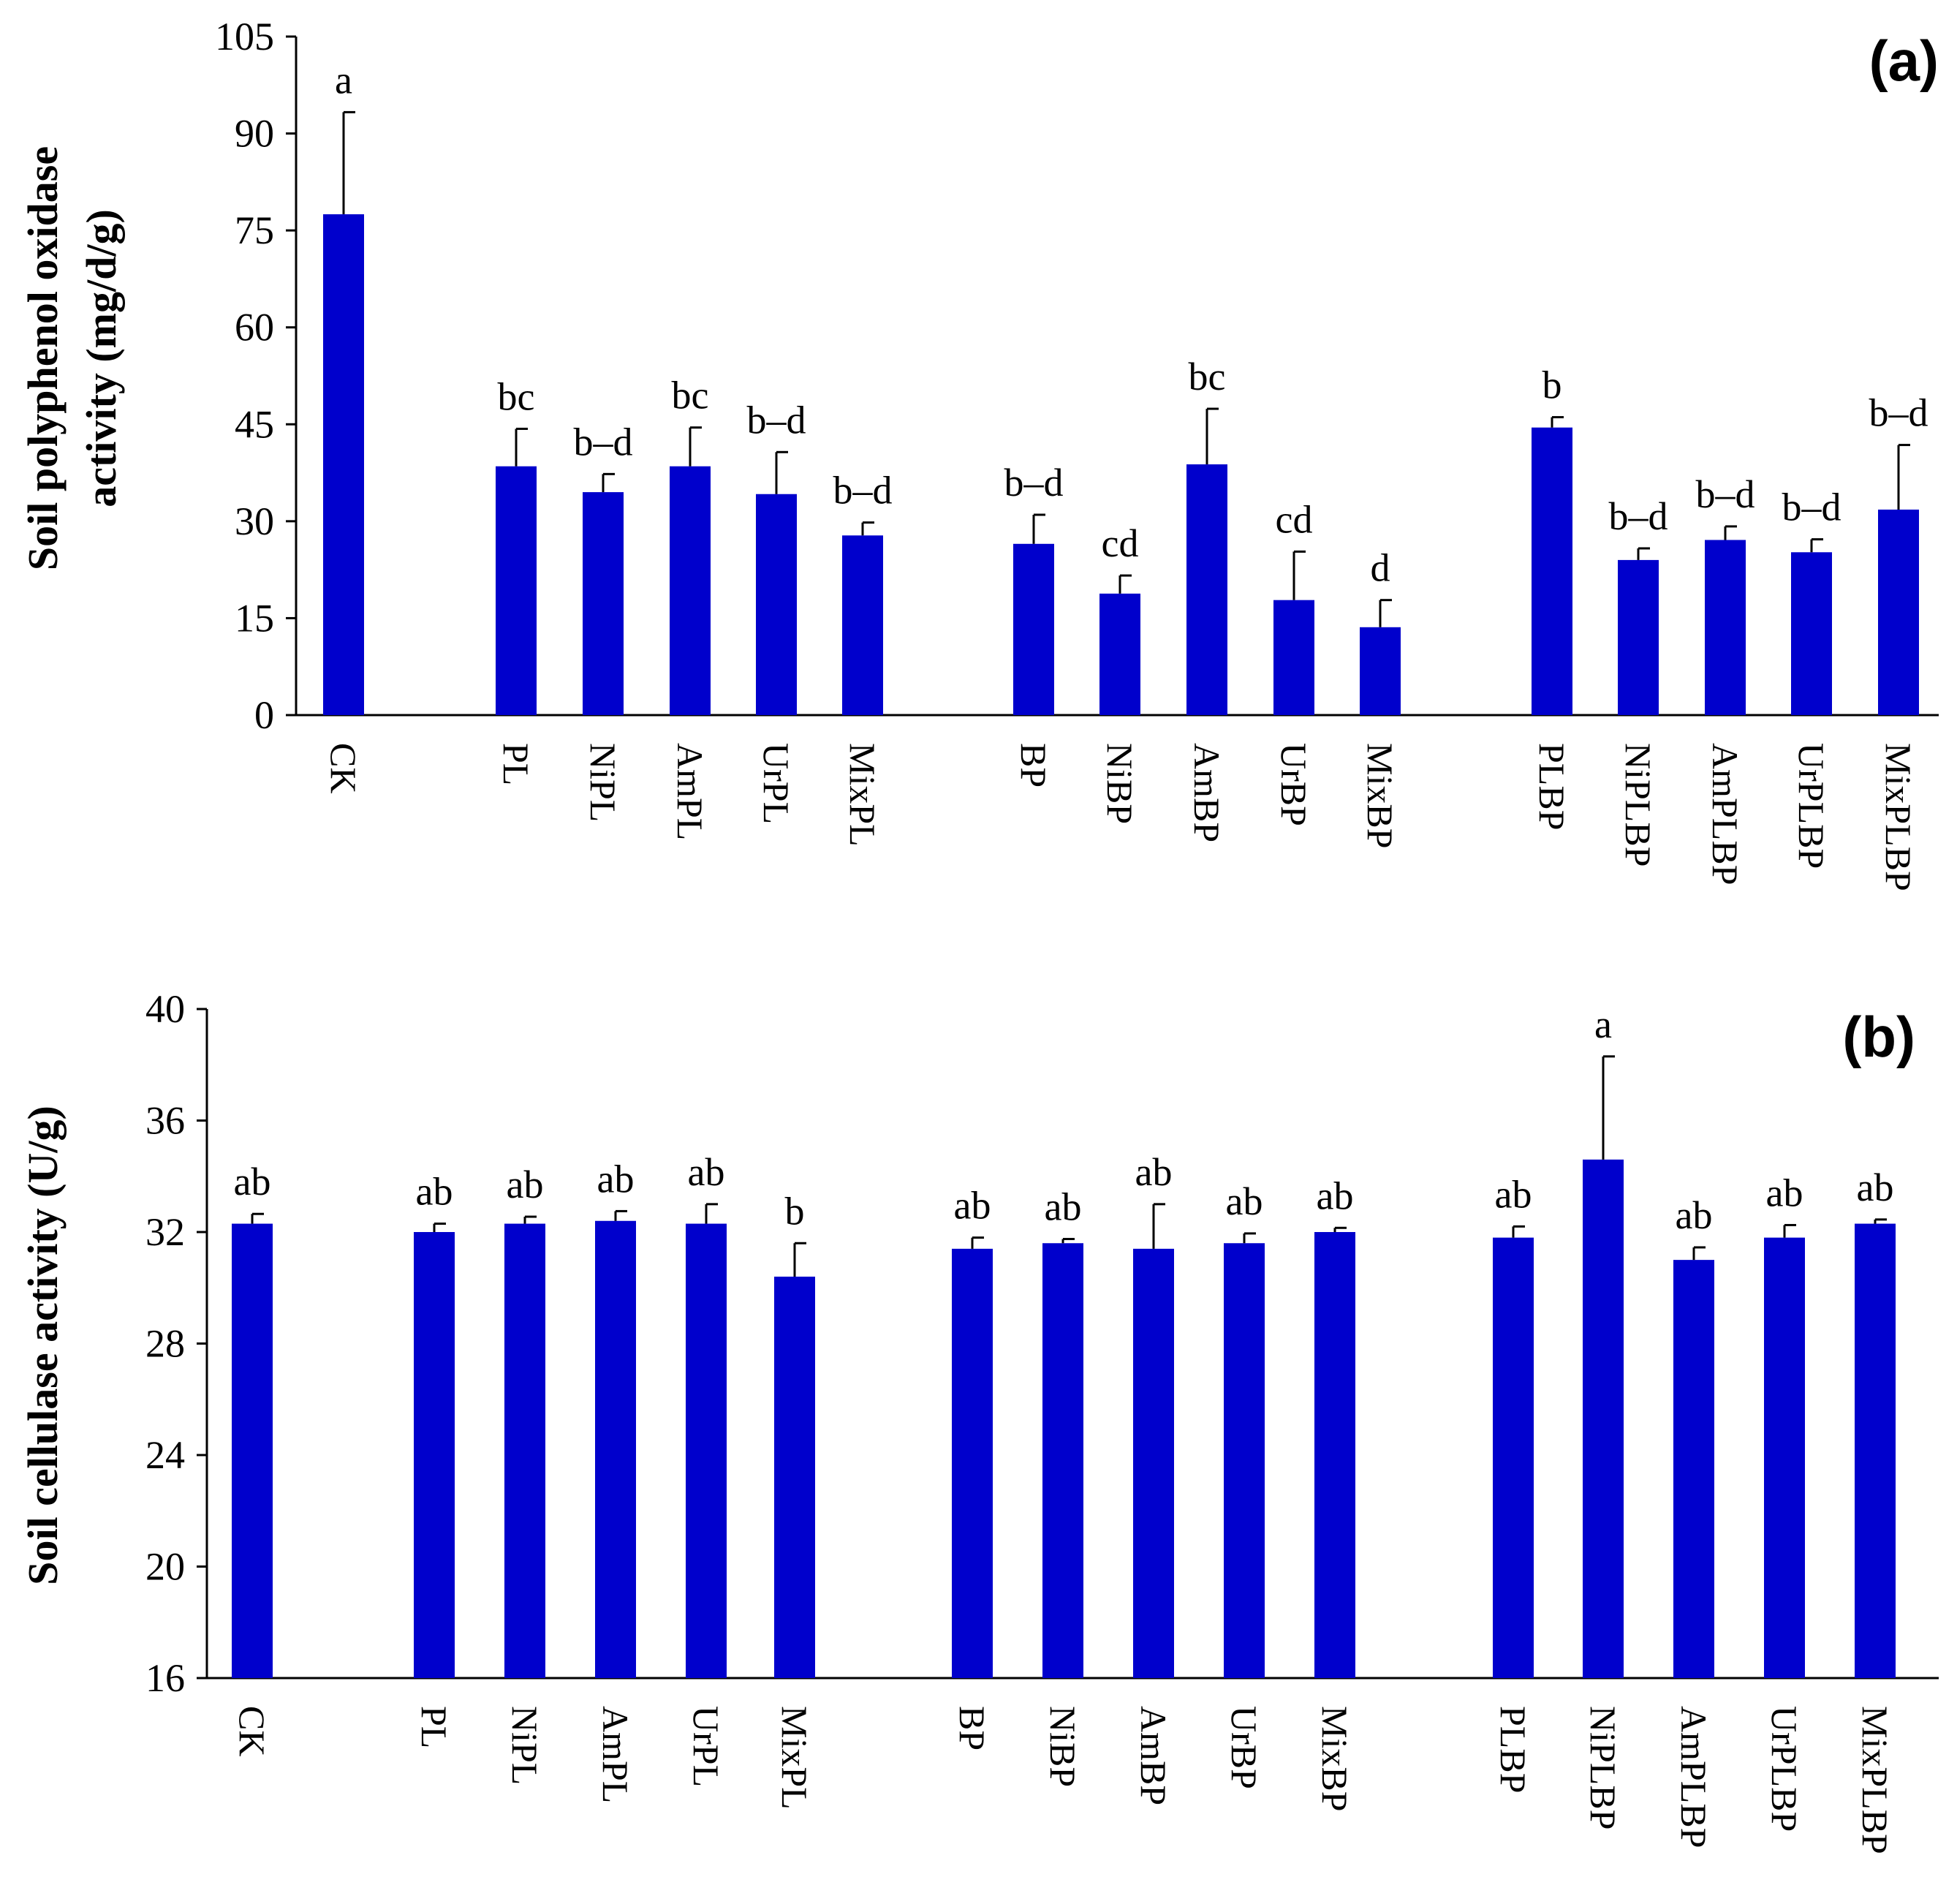 The width and height of the screenshot is (1957, 1904). What do you see at coordinates (1380, 568) in the screenshot?
I see `significance-letter: d` at bounding box center [1380, 568].